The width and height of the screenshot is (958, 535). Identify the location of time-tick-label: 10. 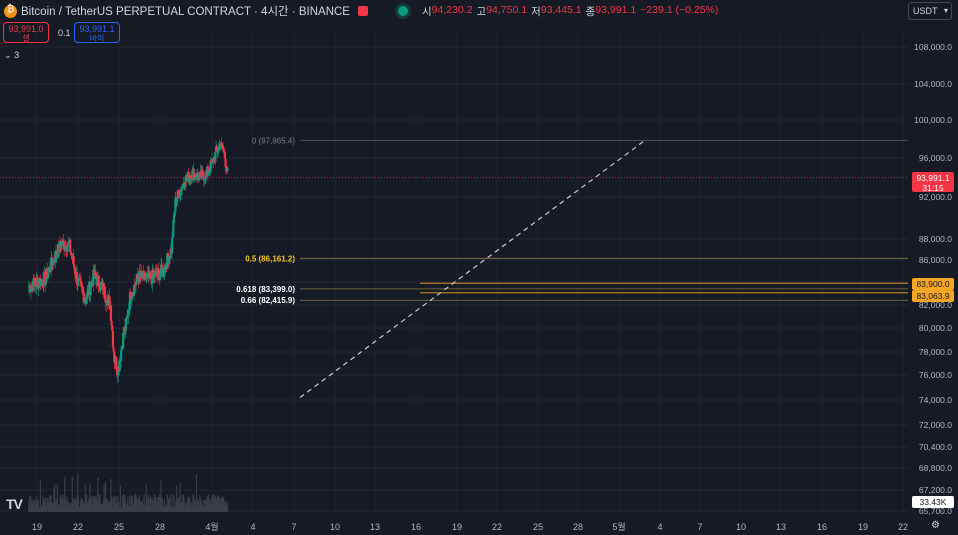
(335, 527).